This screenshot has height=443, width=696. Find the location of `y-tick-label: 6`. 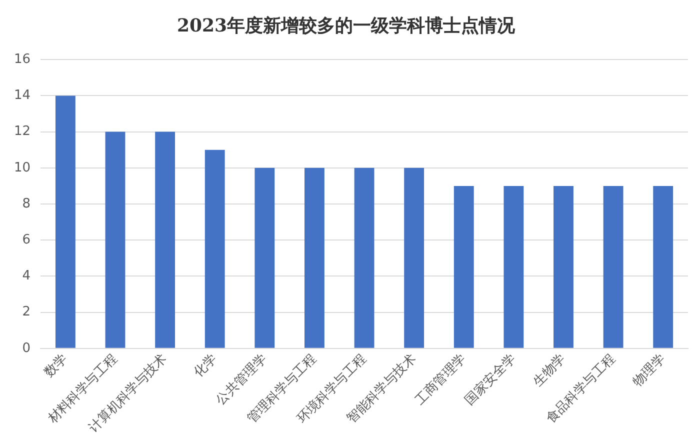

y-tick-label: 6 is located at coordinates (26, 240).